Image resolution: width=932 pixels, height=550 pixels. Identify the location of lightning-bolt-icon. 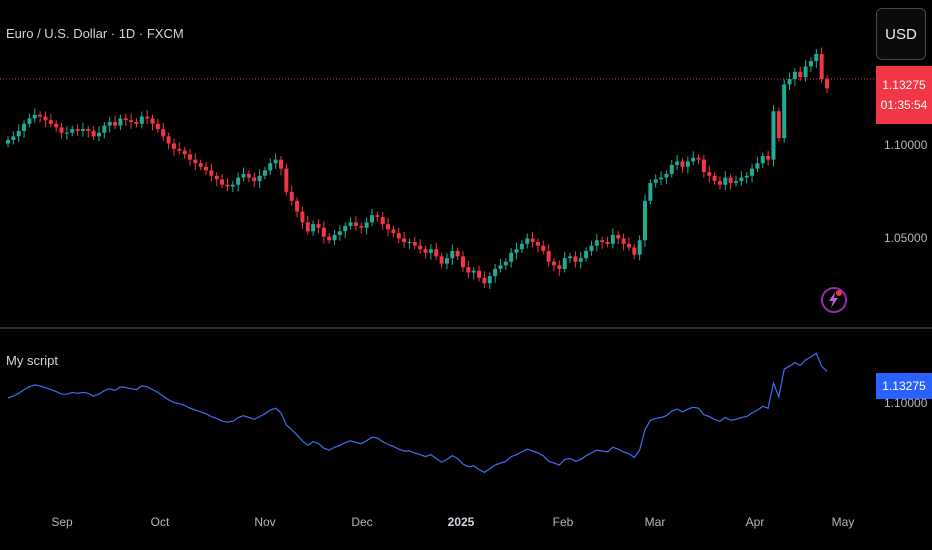
(834, 300).